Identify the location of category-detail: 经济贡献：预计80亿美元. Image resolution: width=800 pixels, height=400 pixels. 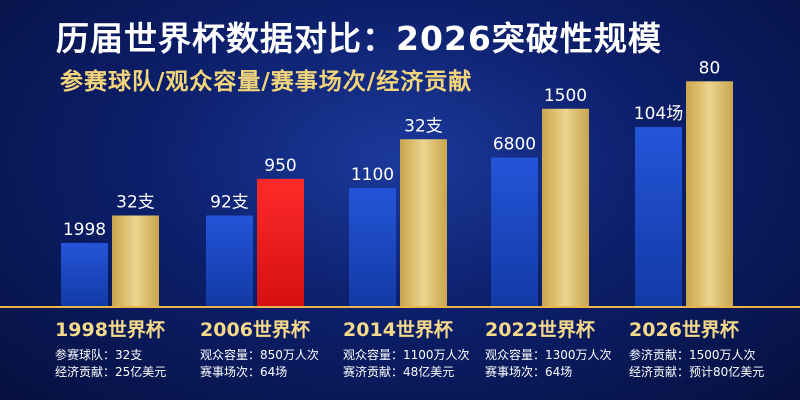
(696, 371).